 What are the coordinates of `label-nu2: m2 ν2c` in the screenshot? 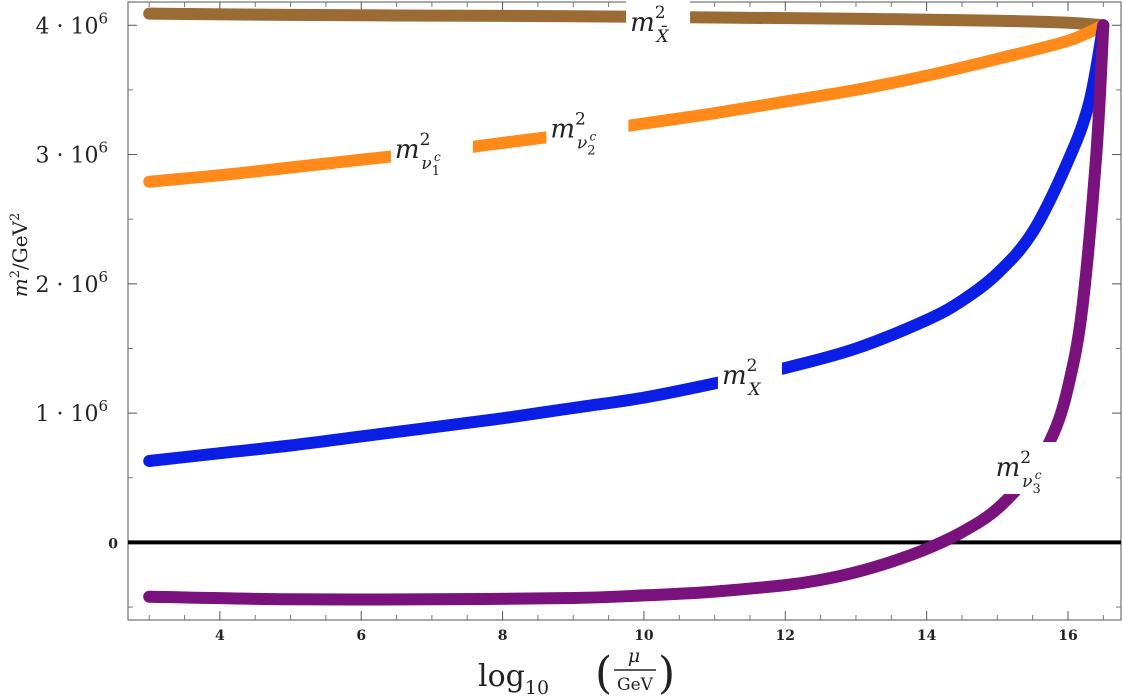 It's located at (587, 130).